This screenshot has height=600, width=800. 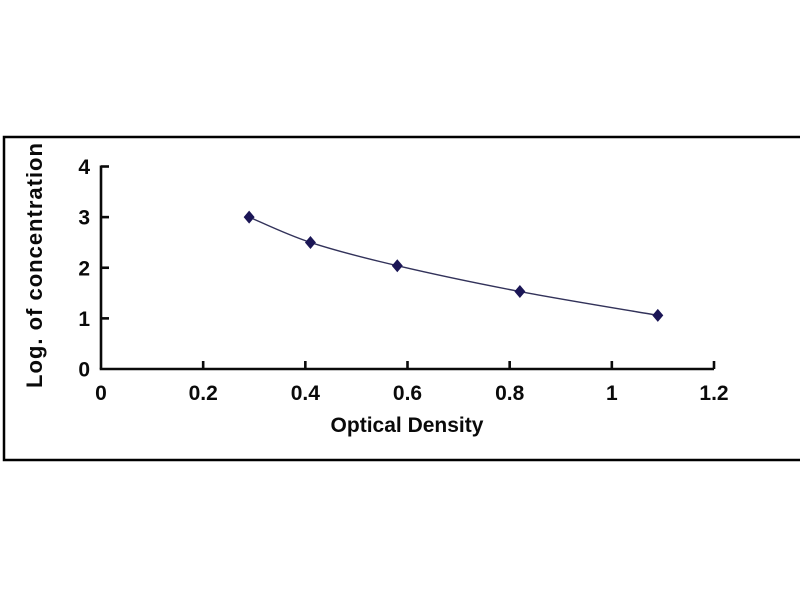 What do you see at coordinates (34, 265) in the screenshot?
I see `y-axis-title: Log. of concentration` at bounding box center [34, 265].